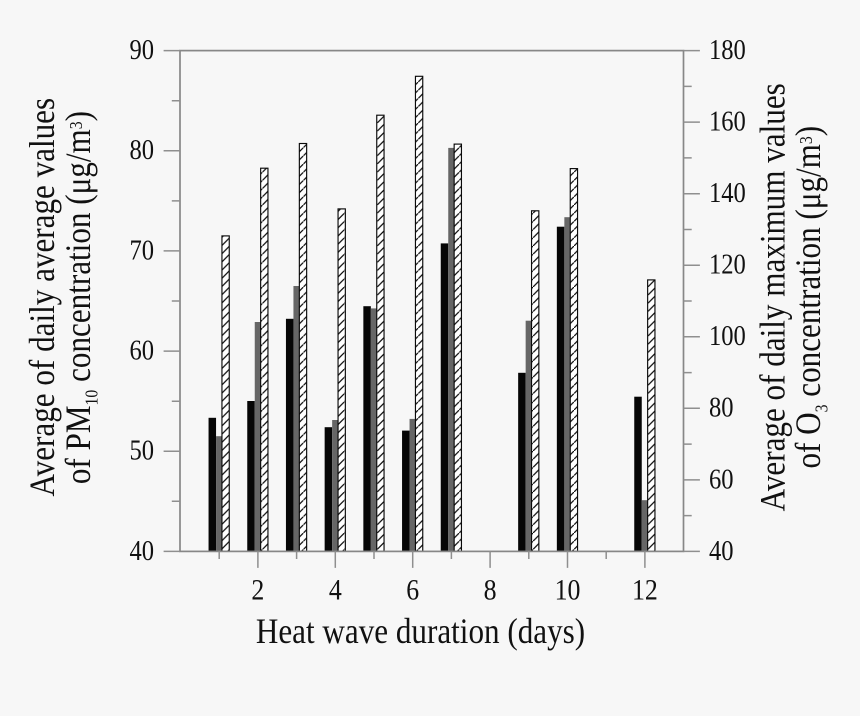 The width and height of the screenshot is (860, 716). What do you see at coordinates (80, 297) in the screenshot?
I see `svg-text: of PM10 concentration (μg/m3)` at bounding box center [80, 297].